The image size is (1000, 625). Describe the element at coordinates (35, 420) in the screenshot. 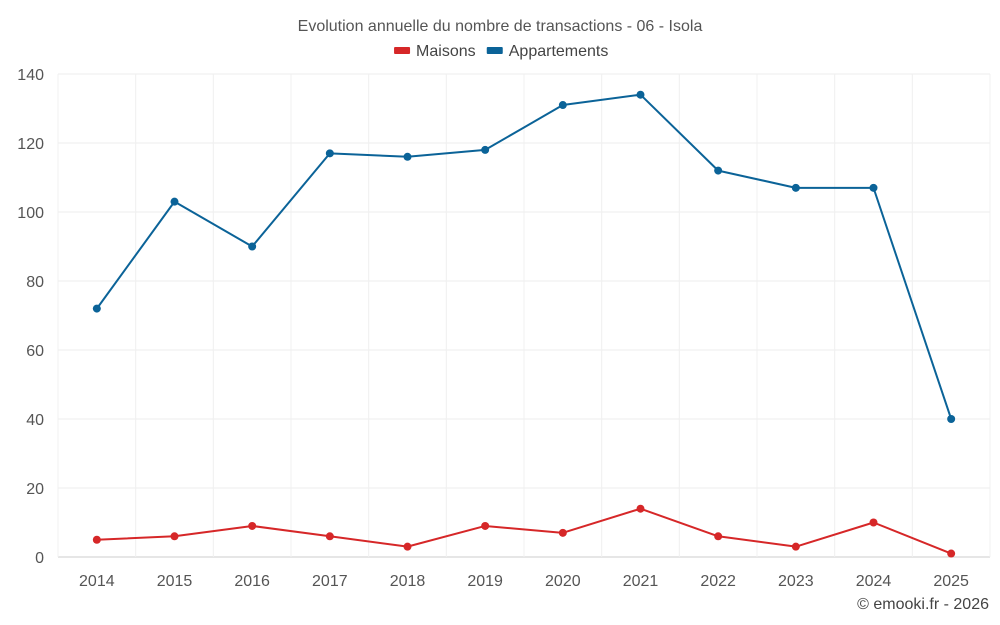

I see `y-tick-label: 40` at that location.